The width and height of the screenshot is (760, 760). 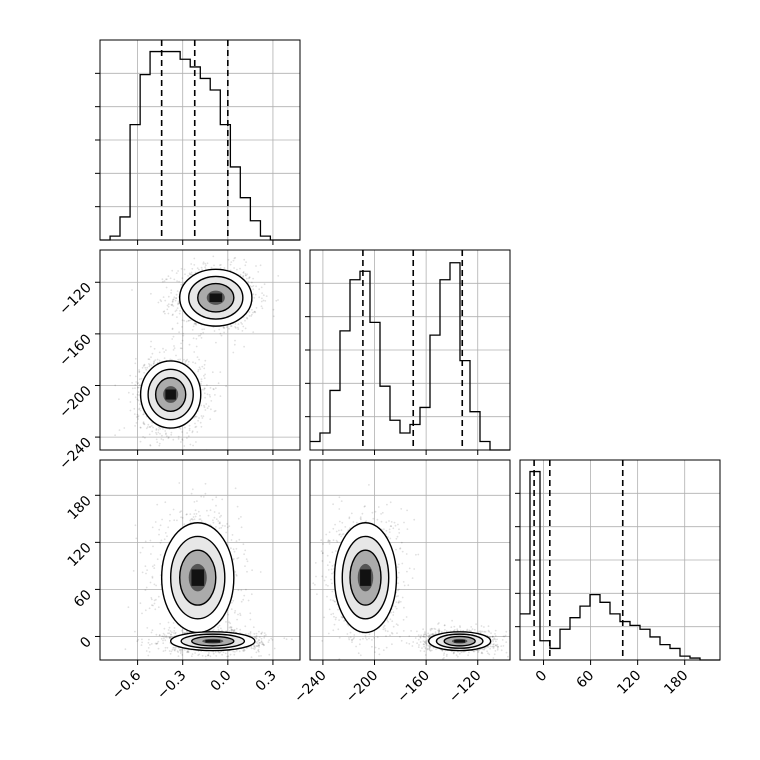 What do you see at coordinates (170, 394) in the screenshot?
I see `contour-line` at bounding box center [170, 394].